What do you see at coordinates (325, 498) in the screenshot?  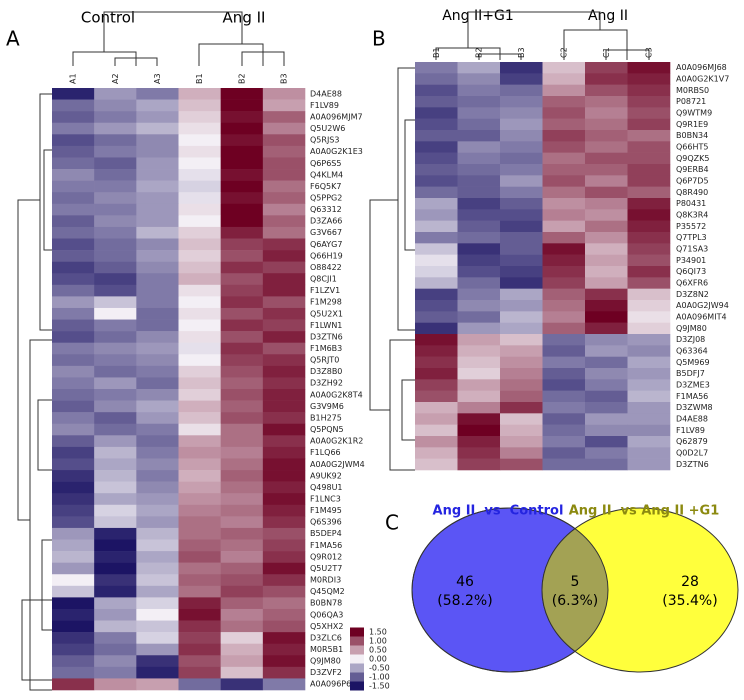 I see `row-label: F1LNC3` at bounding box center [325, 498].